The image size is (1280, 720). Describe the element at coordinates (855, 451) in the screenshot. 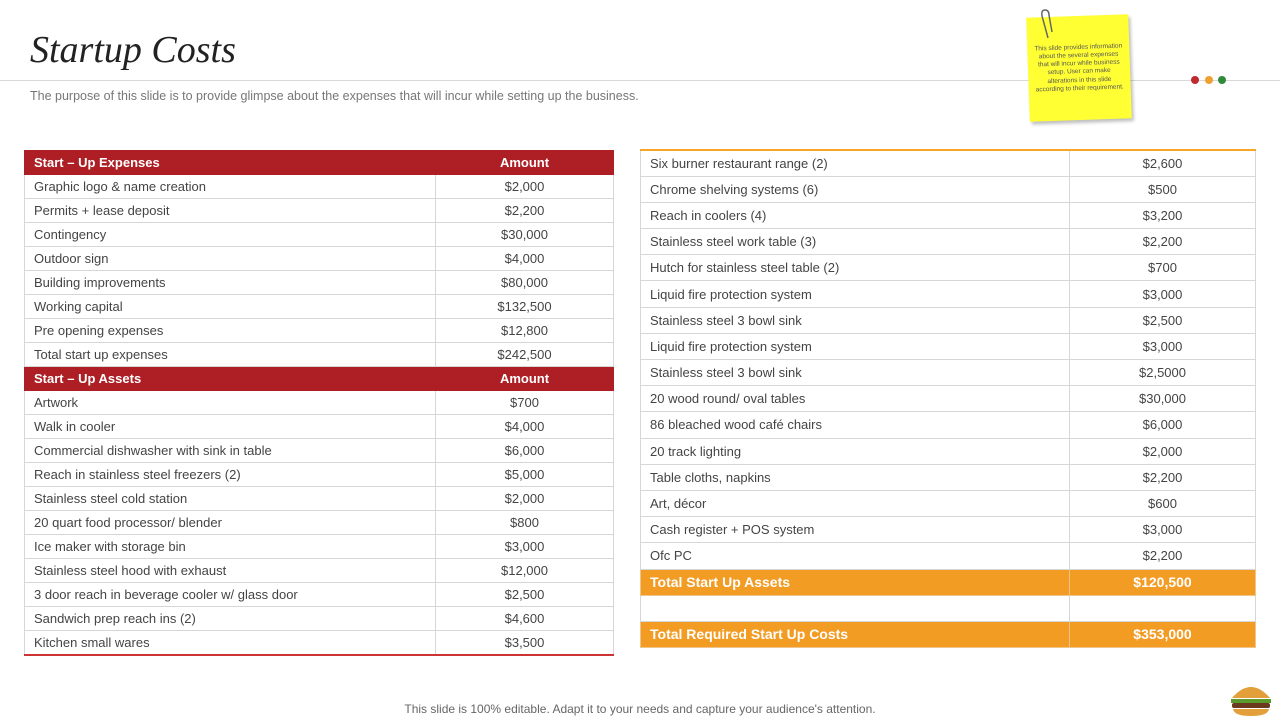

I see `label-cell: 20 track lighting` at that location.